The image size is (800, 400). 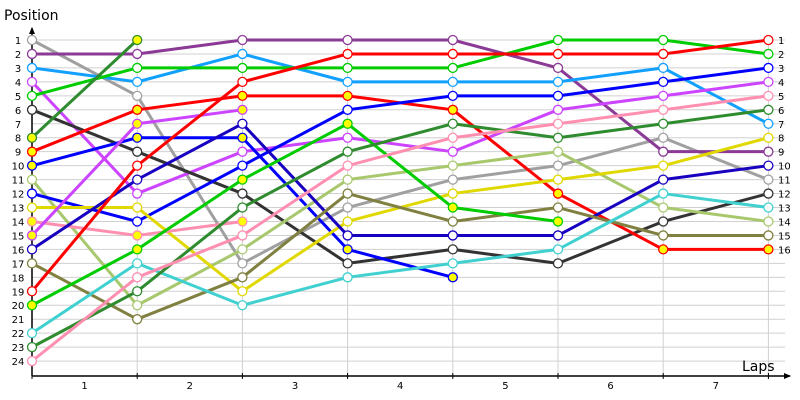 What do you see at coordinates (18, 348) in the screenshot?
I see `y-tick-label: 23` at bounding box center [18, 348].